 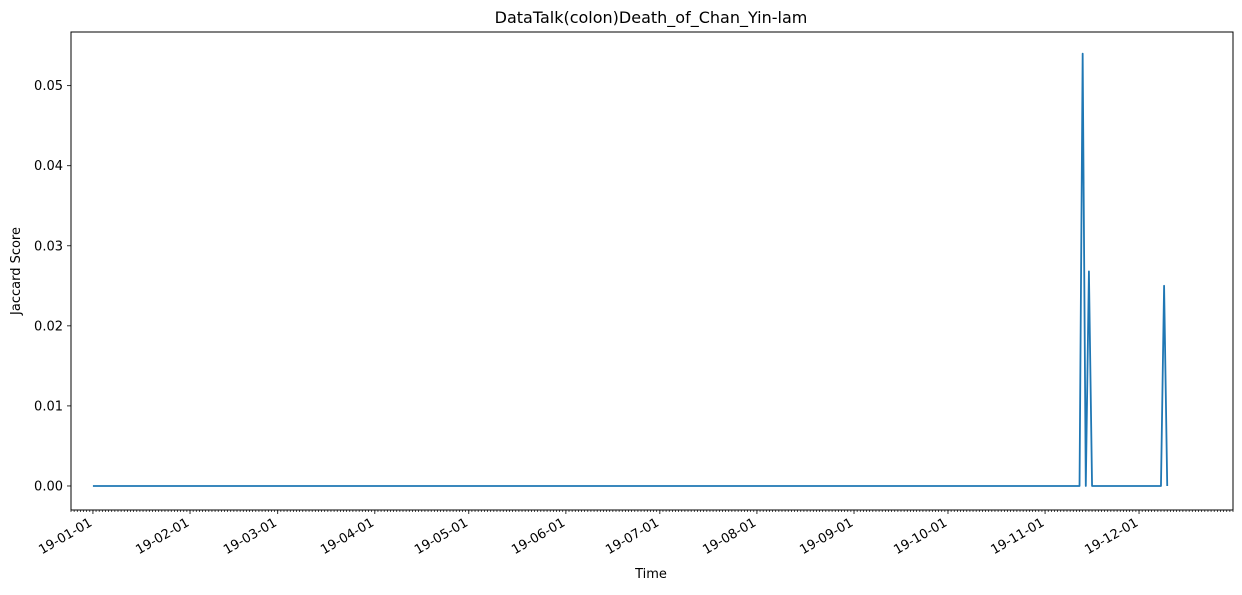 What do you see at coordinates (48, 406) in the screenshot?
I see `y-tick-label: 0.01` at bounding box center [48, 406].